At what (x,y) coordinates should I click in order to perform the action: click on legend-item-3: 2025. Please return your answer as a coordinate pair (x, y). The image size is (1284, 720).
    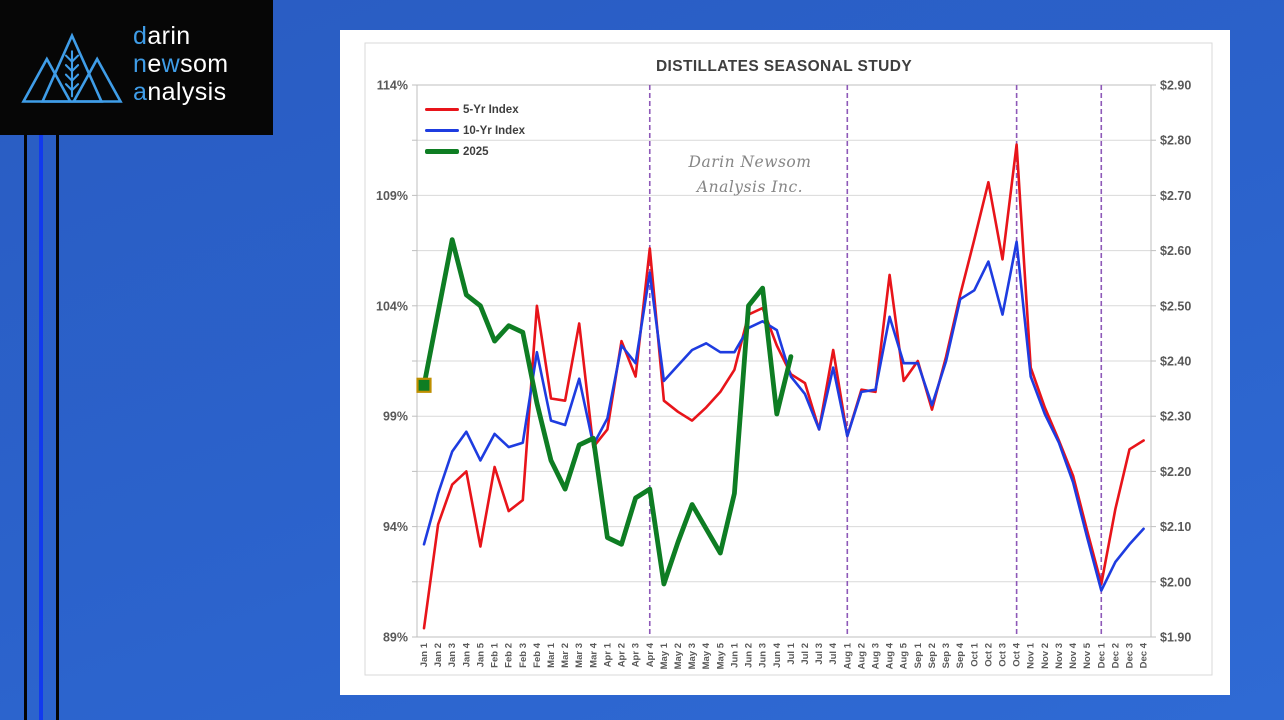
    Looking at the image, I should click on (475, 151).